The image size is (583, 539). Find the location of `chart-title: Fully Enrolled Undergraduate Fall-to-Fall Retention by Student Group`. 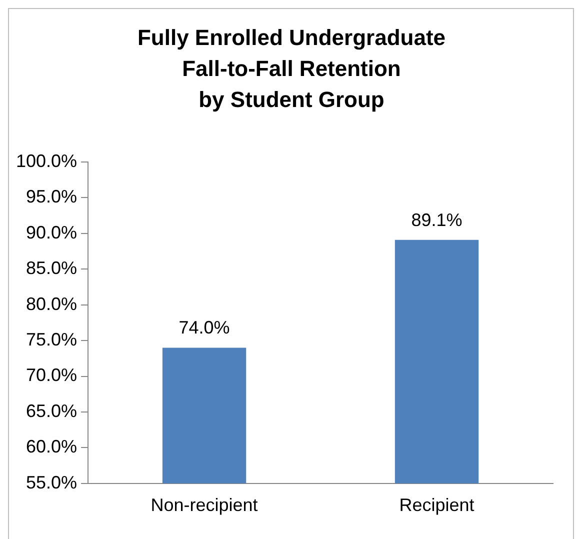

chart-title: Fully Enrolled Undergraduate Fall-to-Fall Retention by Student Group is located at coordinates (291, 69).